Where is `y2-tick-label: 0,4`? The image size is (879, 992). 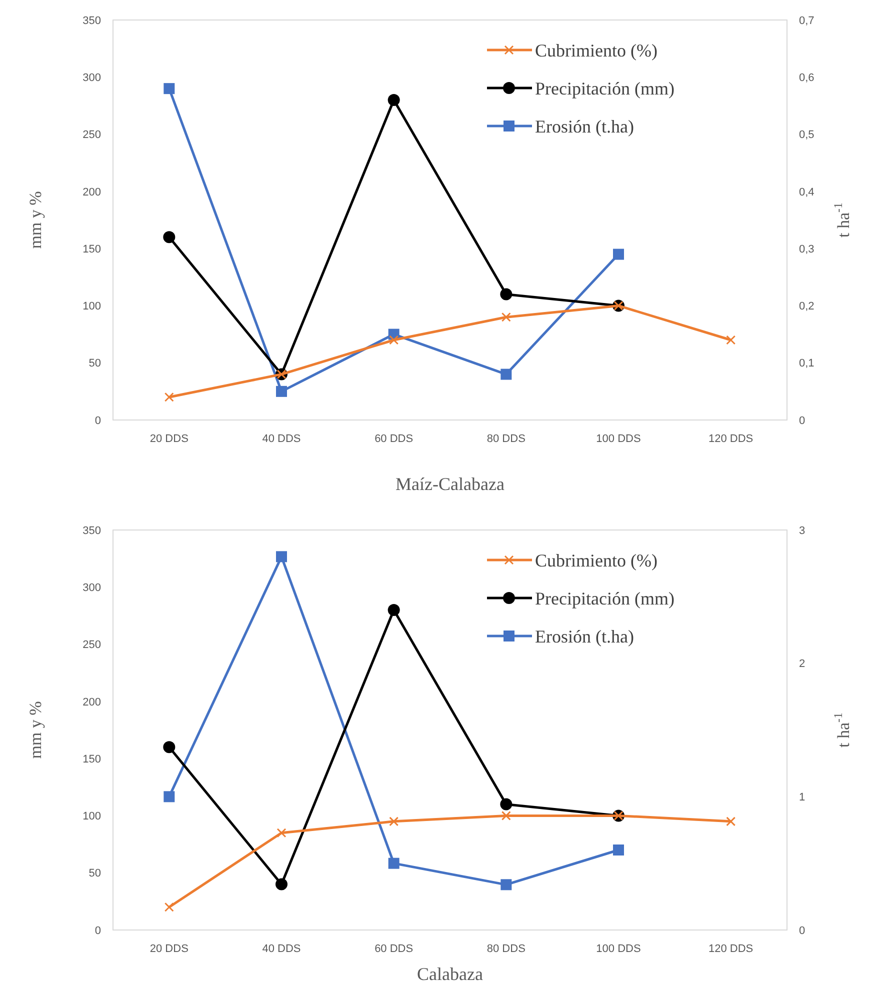 y2-tick-label: 0,4 is located at coordinates (806, 192).